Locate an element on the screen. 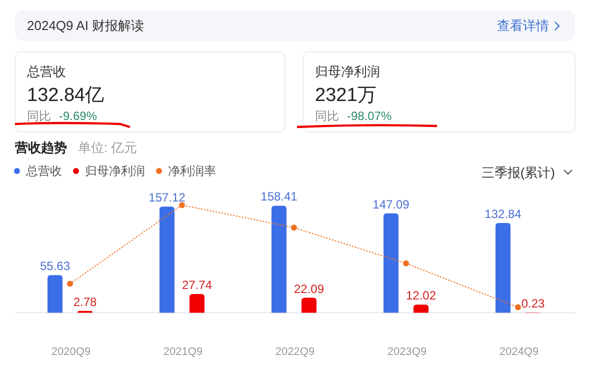 This screenshot has width=601, height=368. x-tick-label: 2023Q9 is located at coordinates (407, 352).